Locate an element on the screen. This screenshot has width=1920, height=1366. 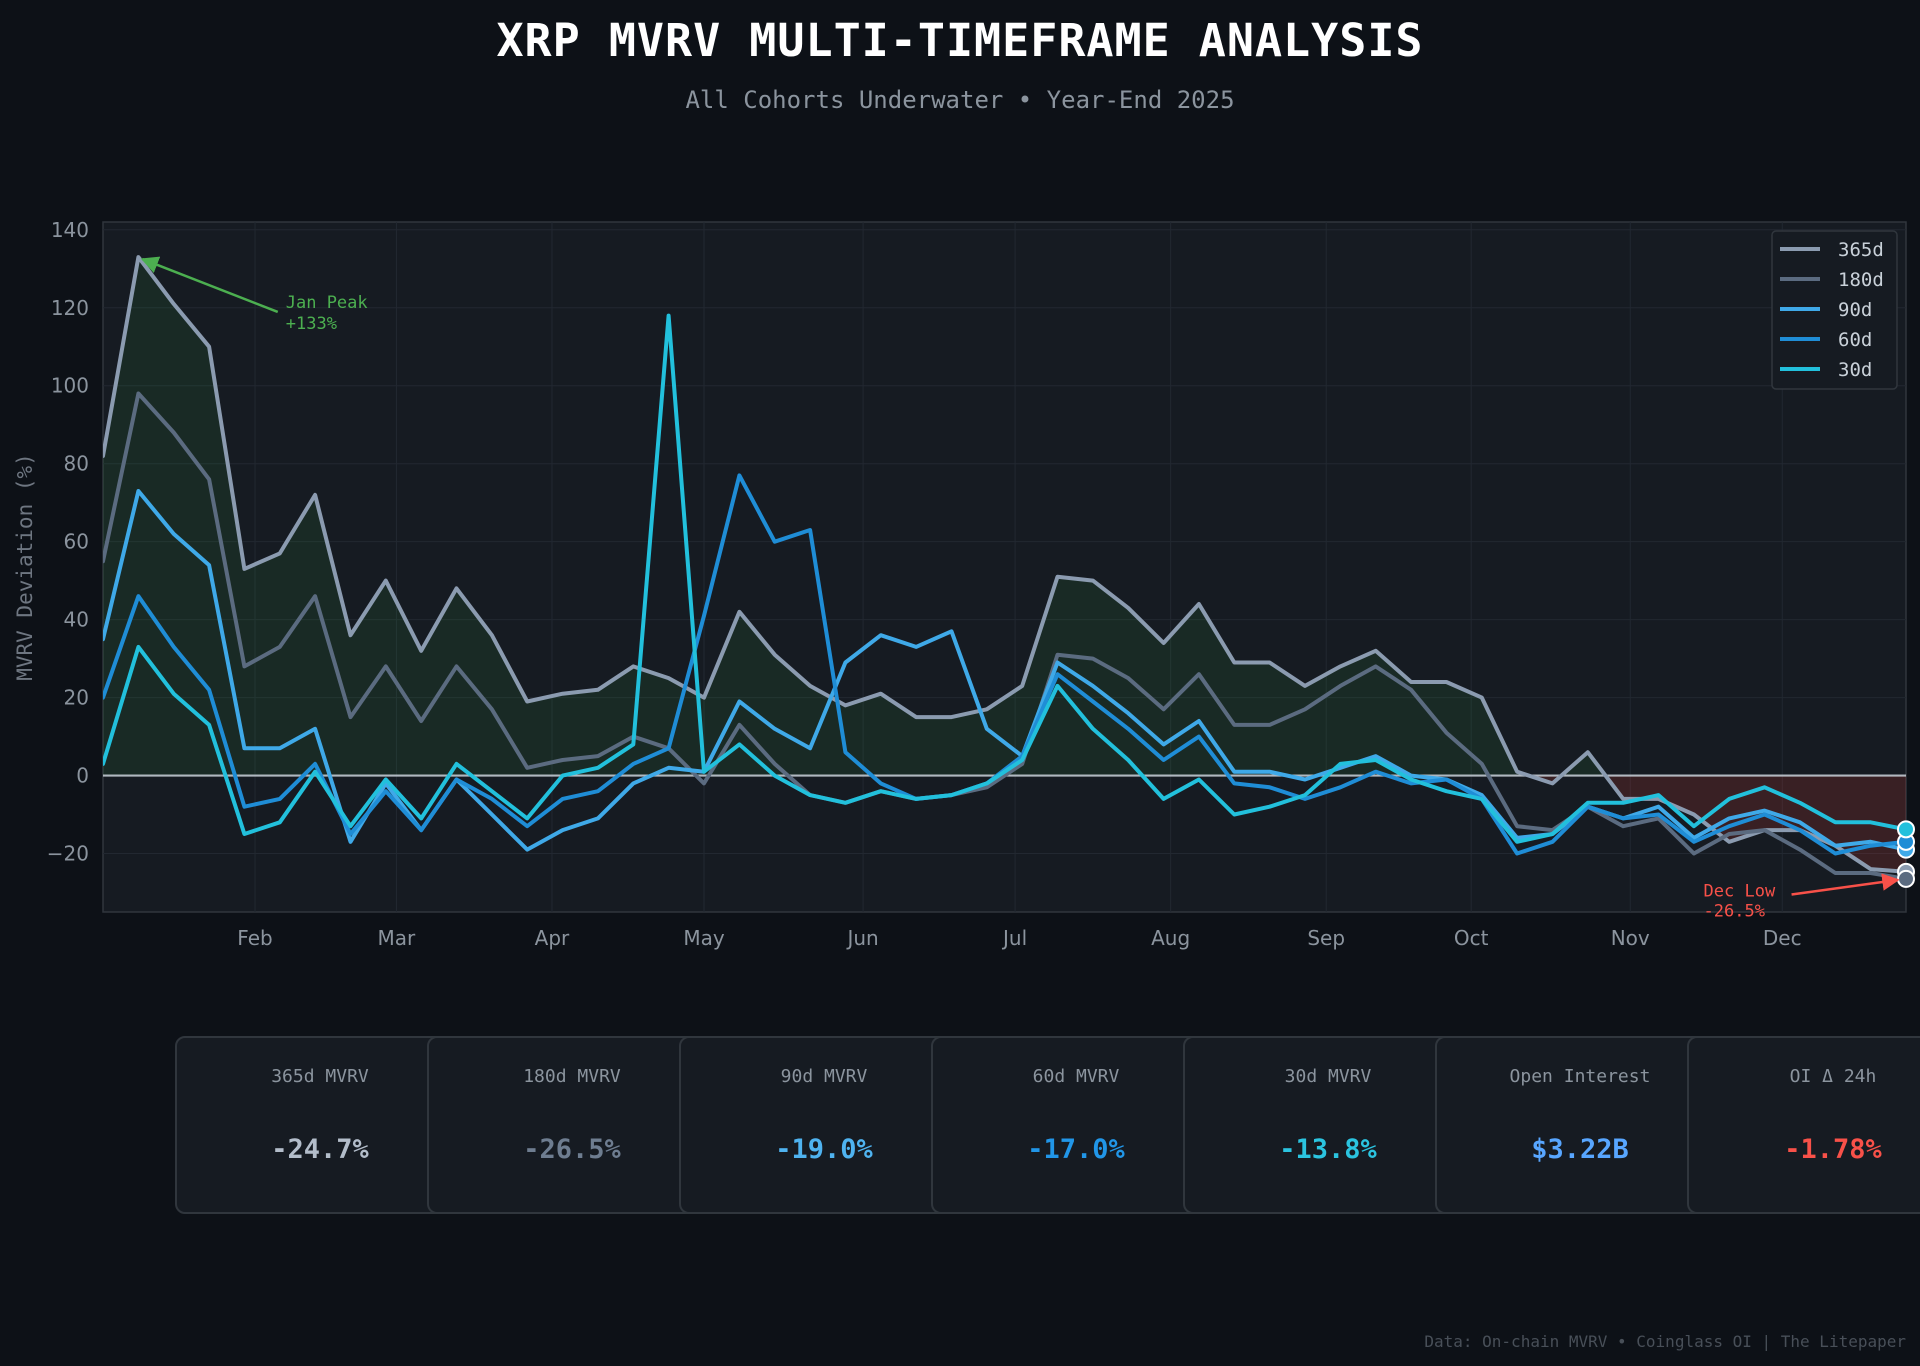
x-tick-label: Apr is located at coordinates (552, 938).